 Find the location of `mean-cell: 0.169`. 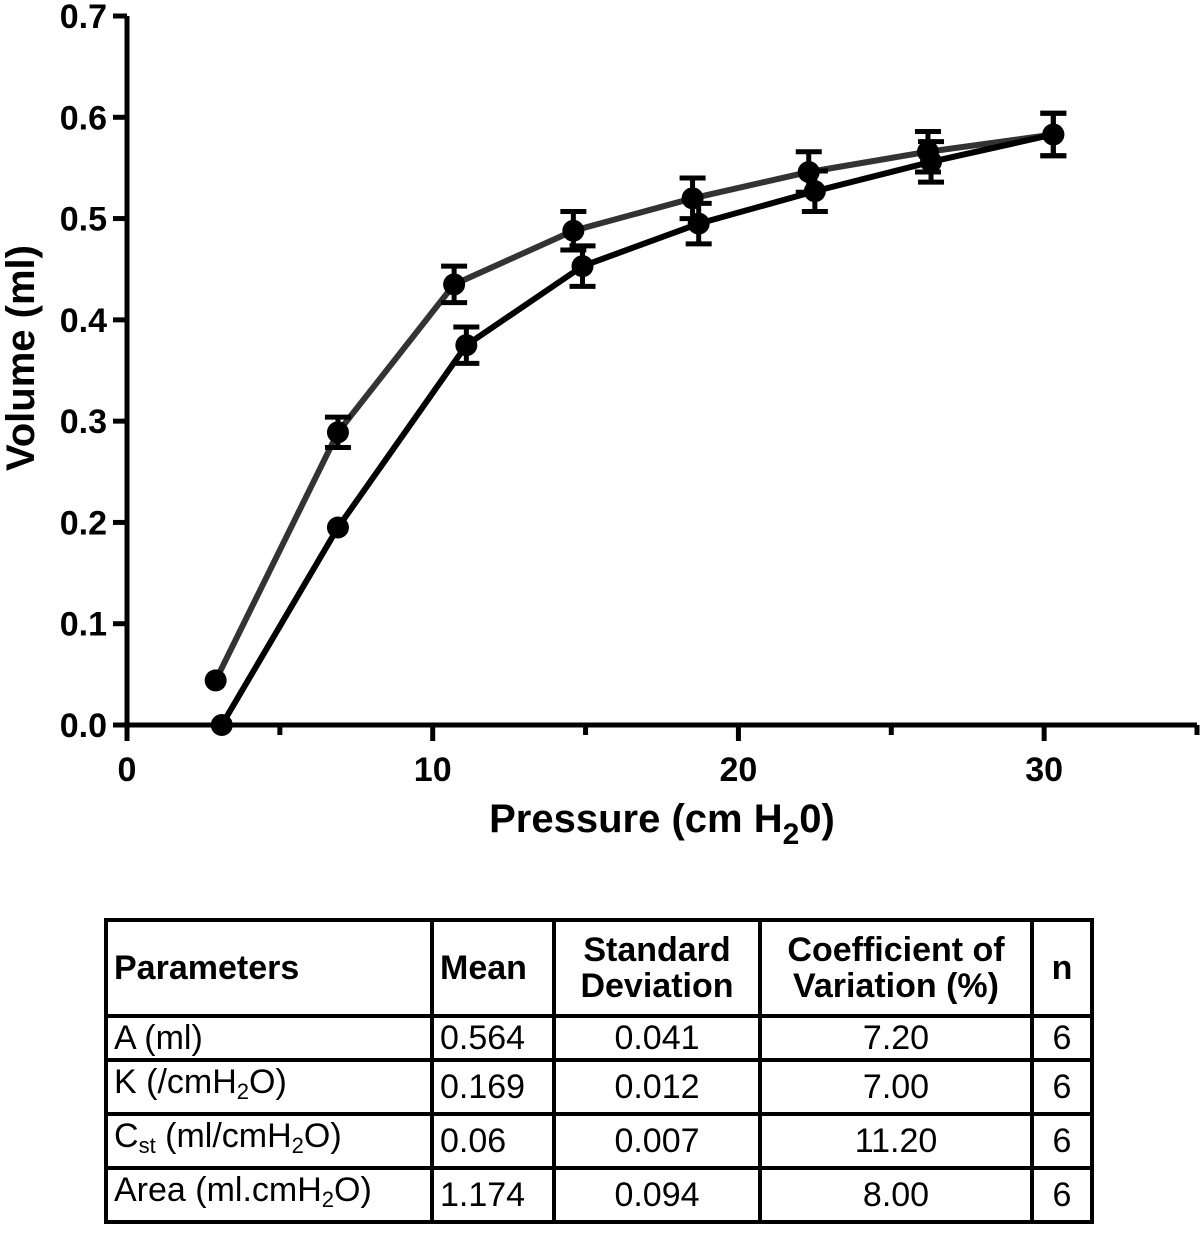

mean-cell: 0.169 is located at coordinates (493, 1087).